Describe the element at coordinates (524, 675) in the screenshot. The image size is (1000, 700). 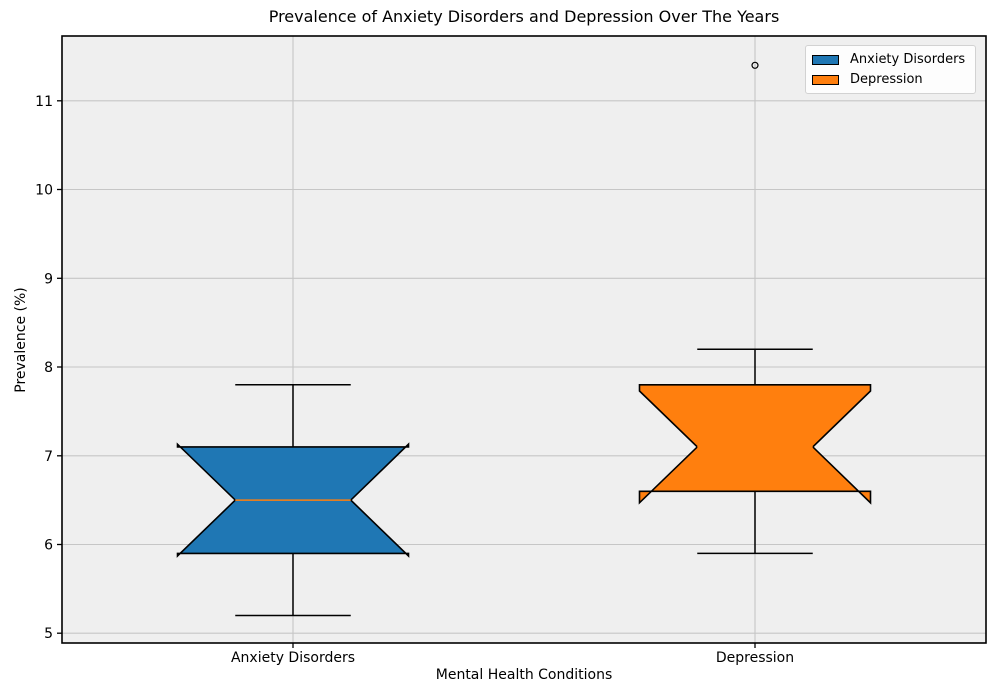
I see `x-axis-label: Mental Health Conditions` at that location.